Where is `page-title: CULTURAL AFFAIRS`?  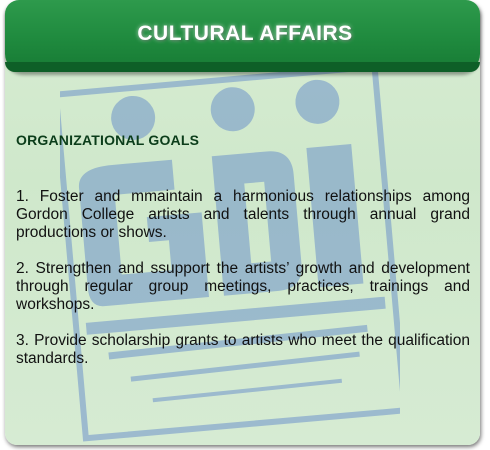
page-title: CULTURAL AFFAIRS is located at coordinates (245, 33).